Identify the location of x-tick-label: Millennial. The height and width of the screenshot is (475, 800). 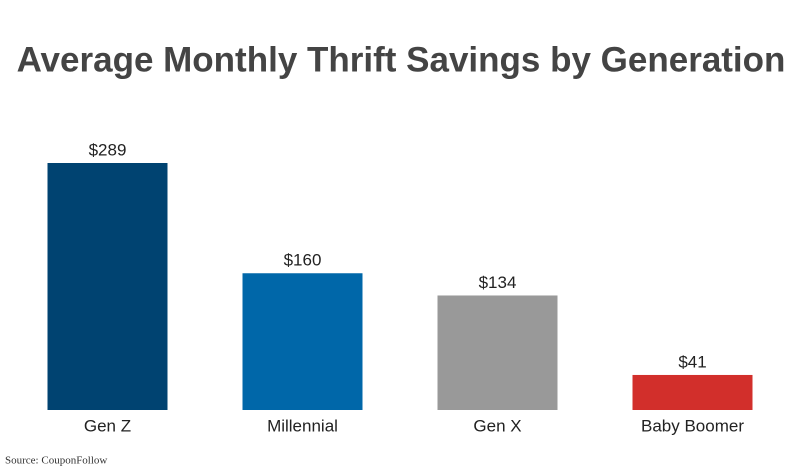
(302, 425).